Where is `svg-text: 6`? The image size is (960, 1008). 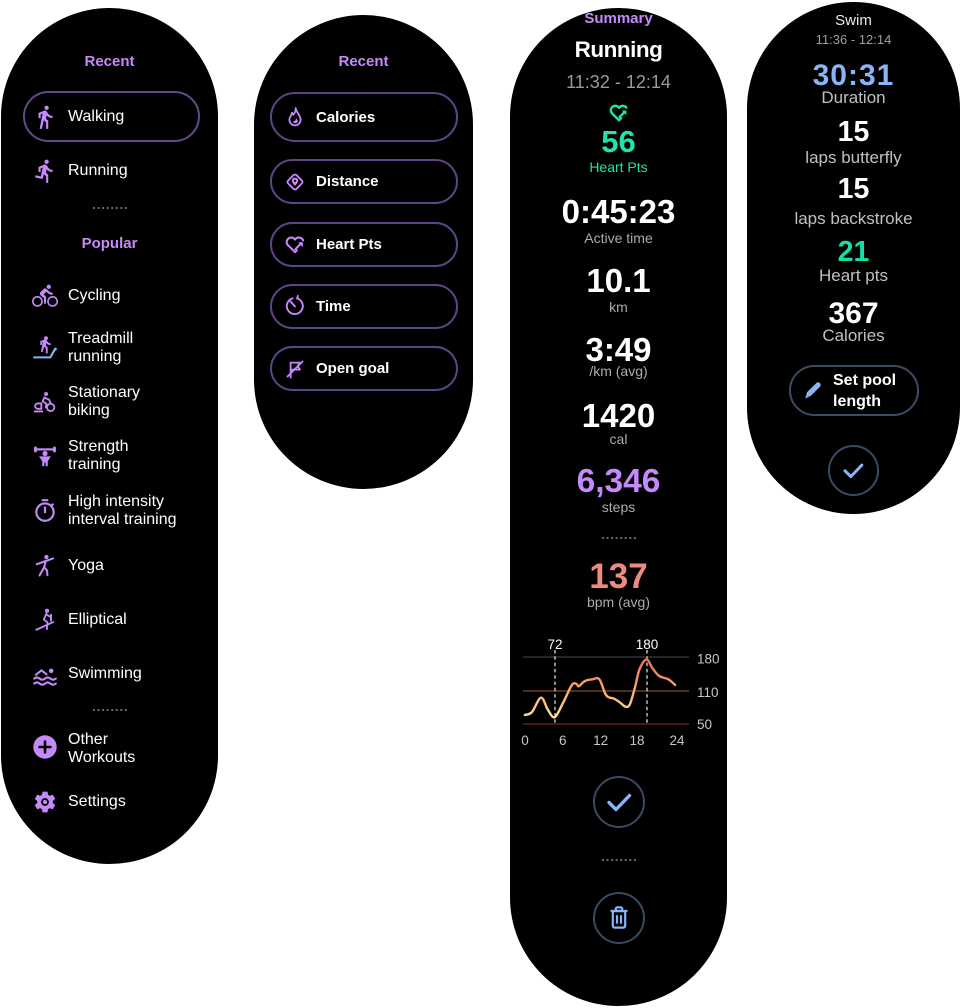
svg-text: 6 is located at coordinates (563, 740).